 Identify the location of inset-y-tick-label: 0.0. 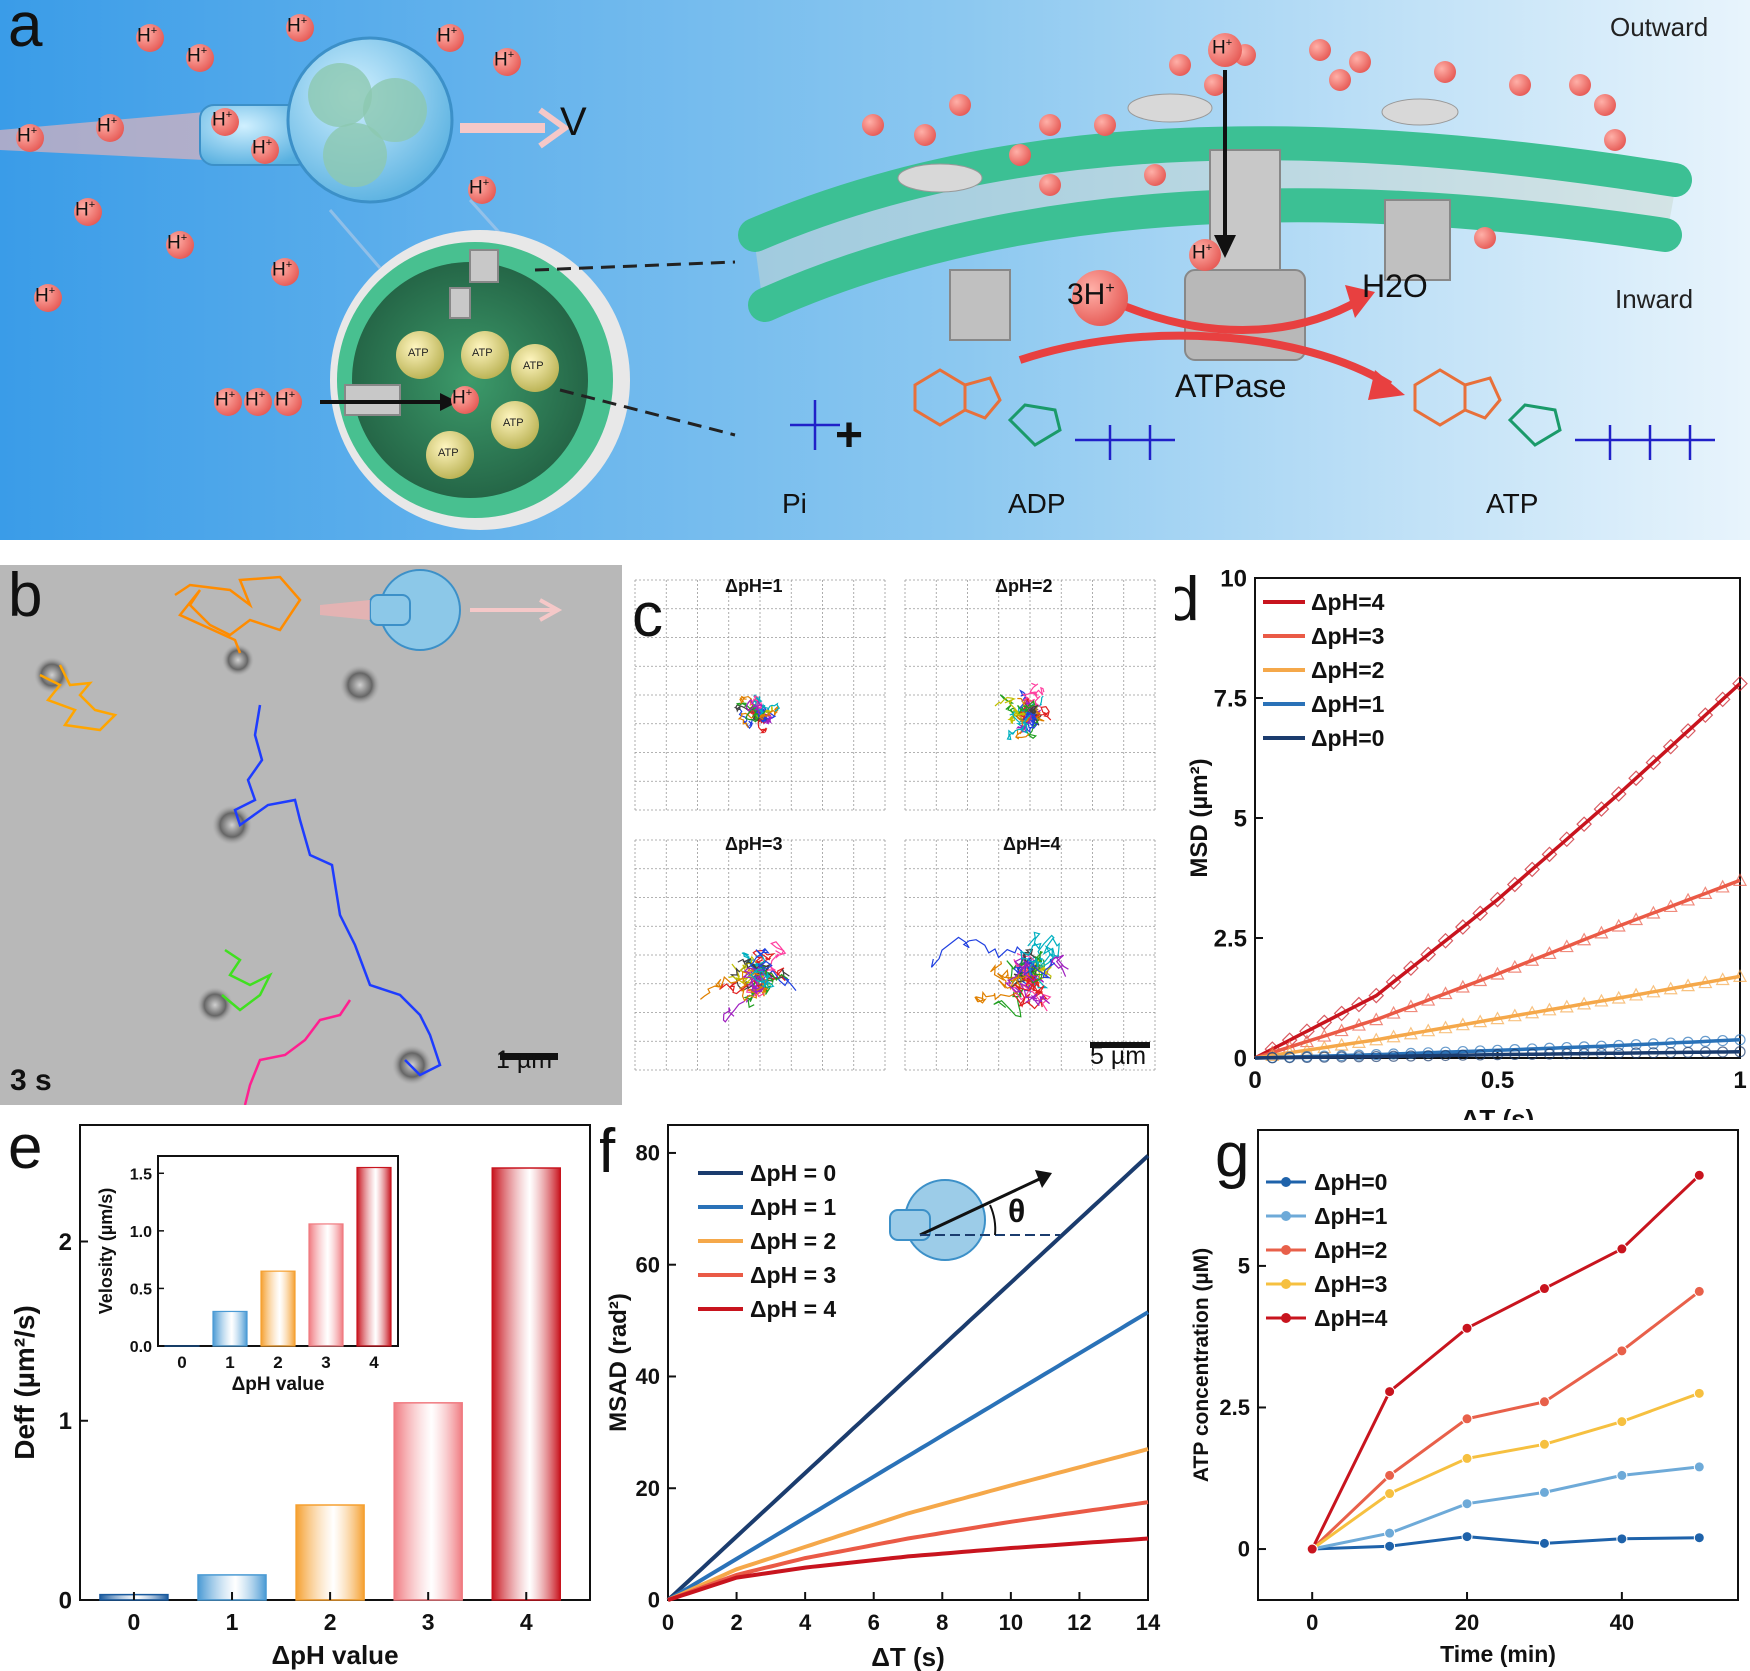
(141, 1347).